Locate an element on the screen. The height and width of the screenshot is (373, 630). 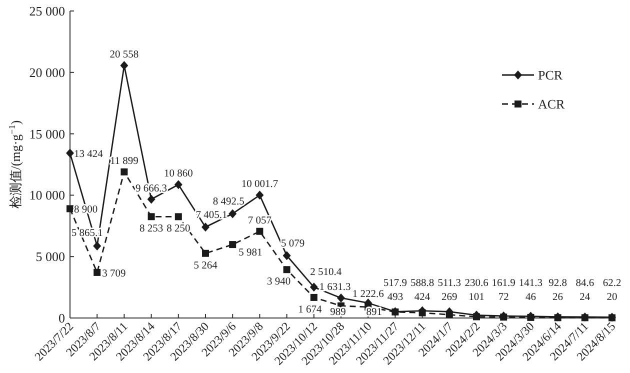
data-label: 141.3 is located at coordinates (530, 283).